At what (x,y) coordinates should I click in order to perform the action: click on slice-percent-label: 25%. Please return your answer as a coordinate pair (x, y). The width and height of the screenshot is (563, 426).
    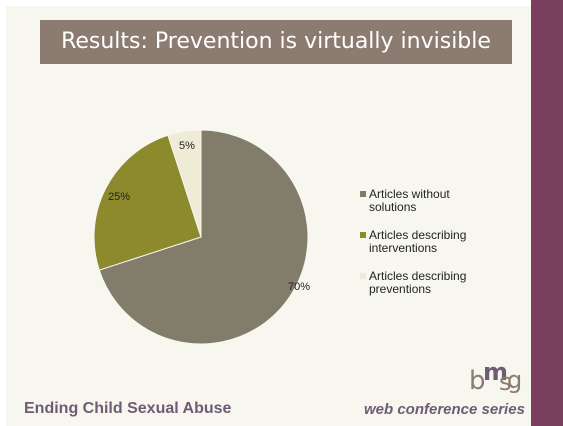
    Looking at the image, I should click on (119, 197).